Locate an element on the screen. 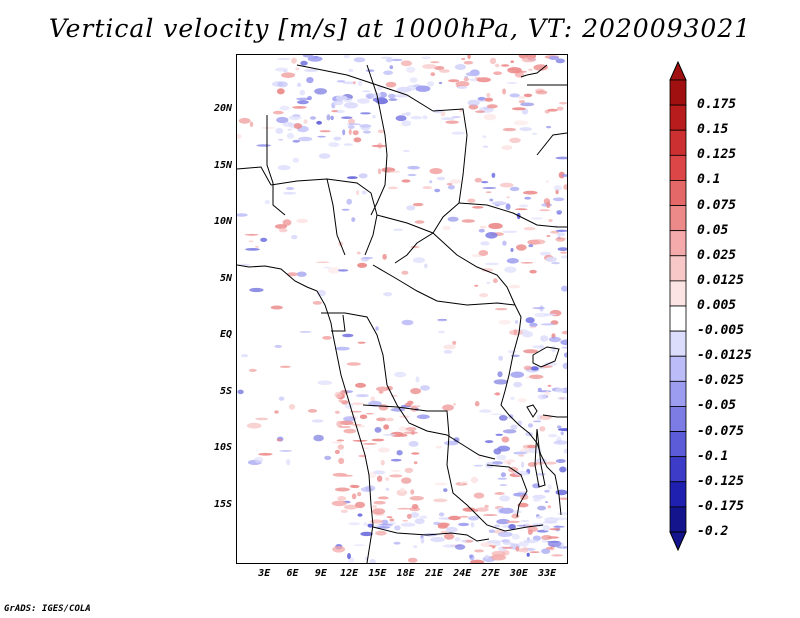 Image resolution: width=800 pixels, height=618 pixels. colorbar-label: -0.175 is located at coordinates (720, 506).